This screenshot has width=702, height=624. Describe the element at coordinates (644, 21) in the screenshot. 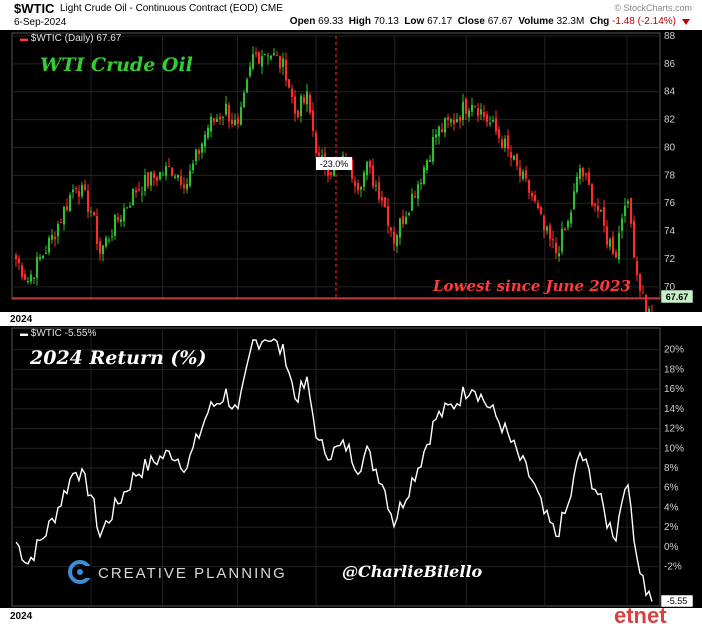

I see `chg-value: -1.48 (-2.14%)` at that location.